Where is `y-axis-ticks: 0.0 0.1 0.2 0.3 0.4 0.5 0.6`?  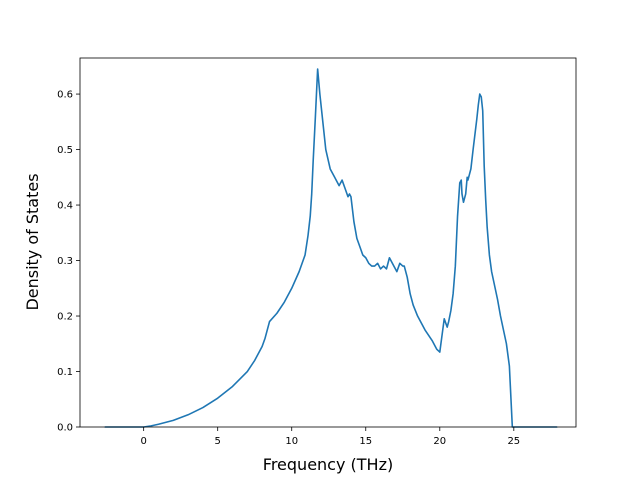 y-axis-ticks: 0.0 0.1 0.2 0.3 0.4 0.5 0.6 is located at coordinates (68, 262).